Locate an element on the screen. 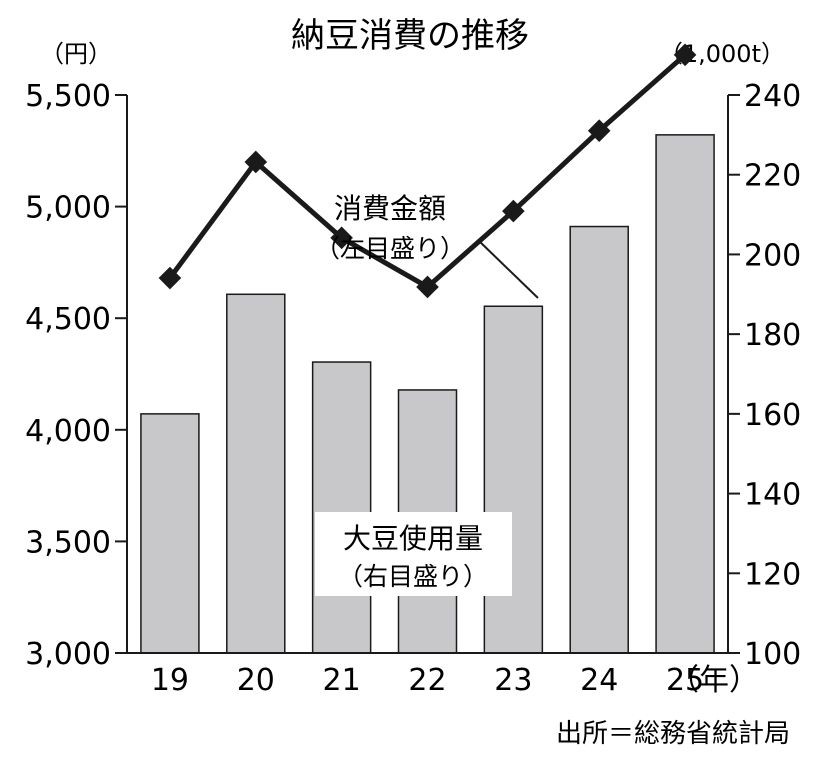  x-tick-label: 20 is located at coordinates (256, 680).